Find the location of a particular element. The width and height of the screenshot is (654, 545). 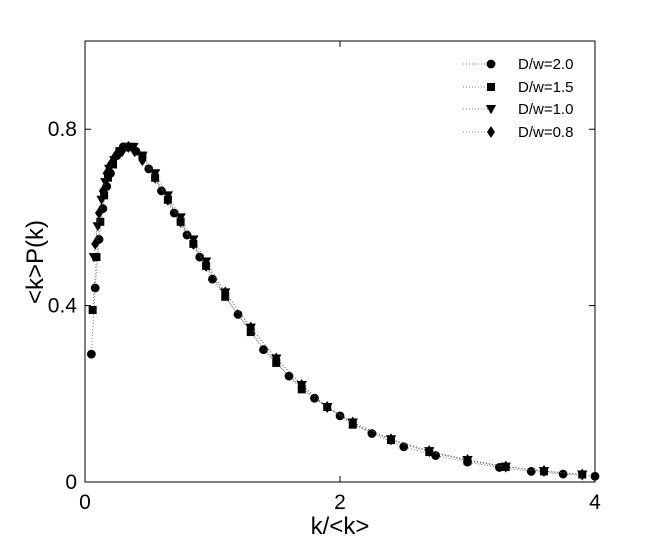

x-tick-label: 4 is located at coordinates (595, 502).